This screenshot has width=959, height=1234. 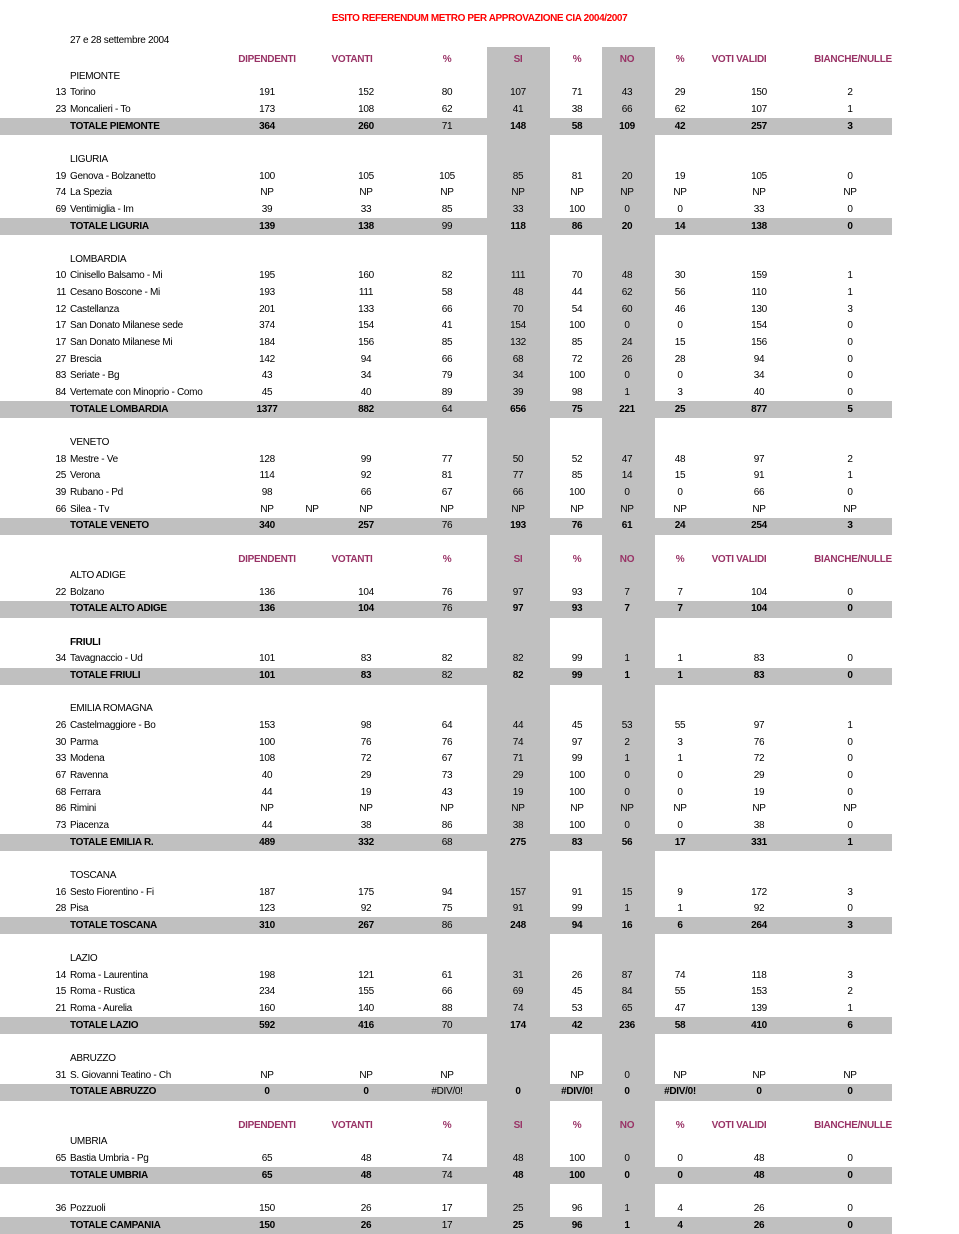 What do you see at coordinates (366, 226) in the screenshot?
I see `total-votanti: 138` at bounding box center [366, 226].